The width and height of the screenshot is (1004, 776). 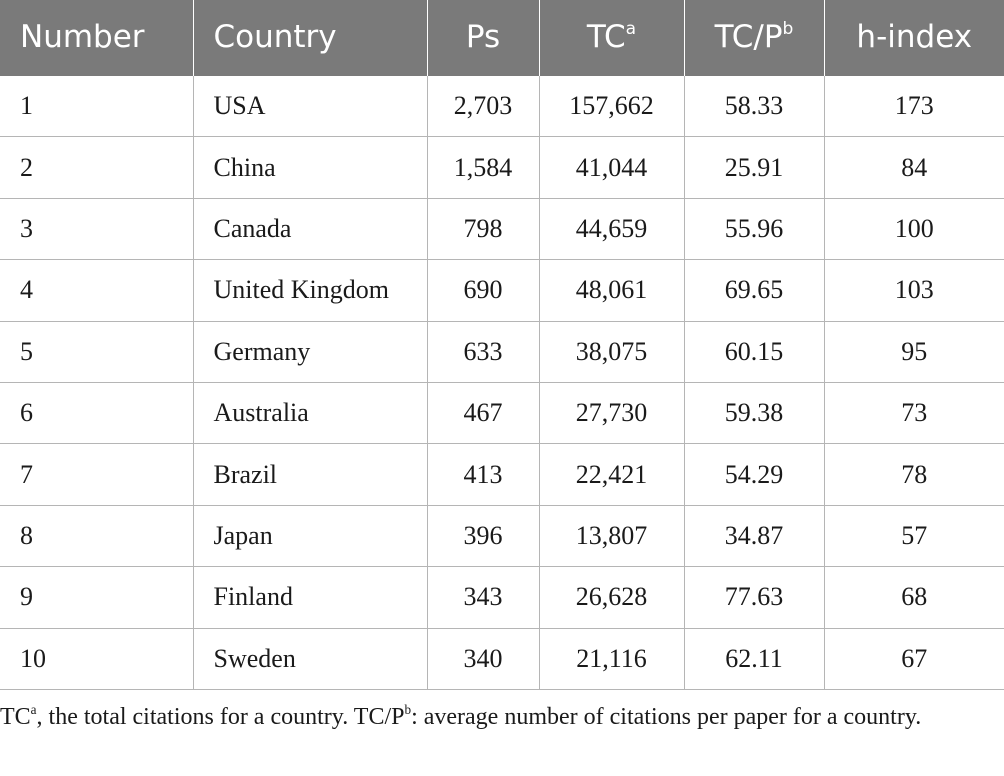 What do you see at coordinates (96, 290) in the screenshot?
I see `cell-number: 4` at bounding box center [96, 290].